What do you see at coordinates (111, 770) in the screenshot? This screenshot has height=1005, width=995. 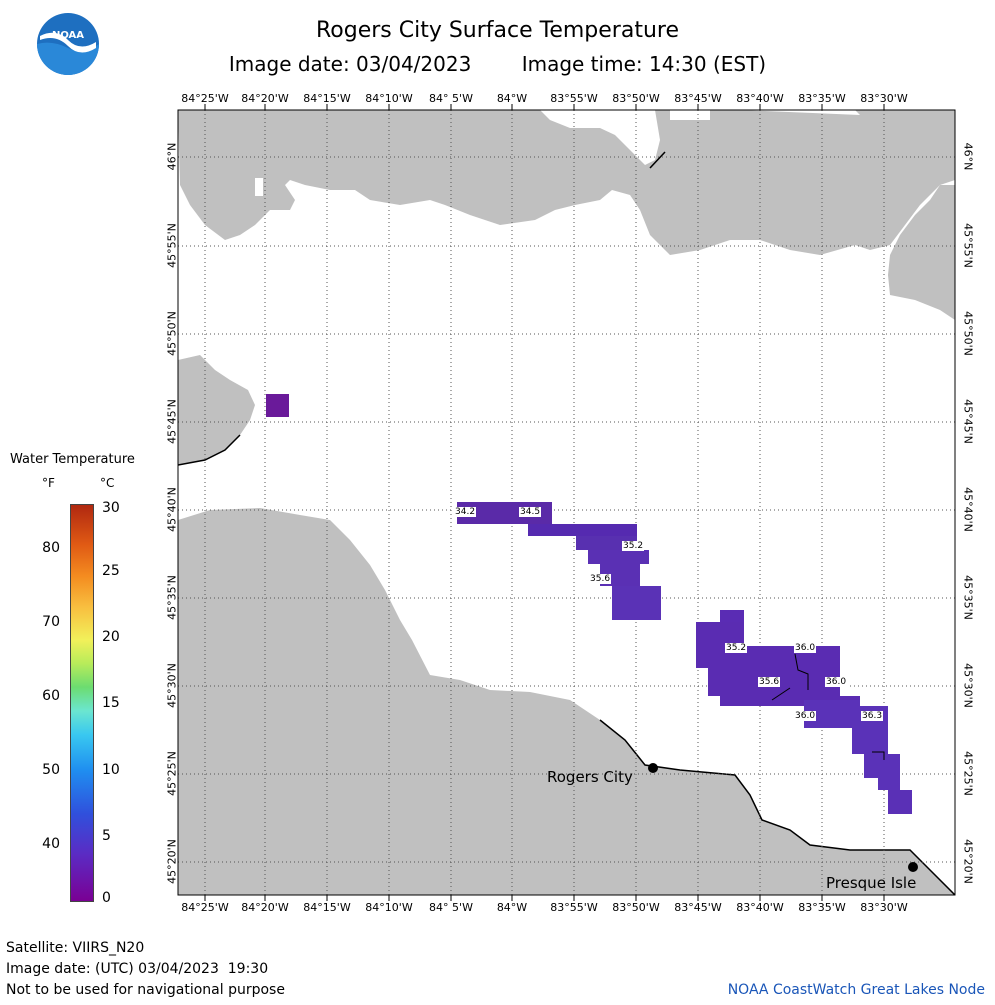 I see `legend-c-tick: 10` at bounding box center [111, 770].